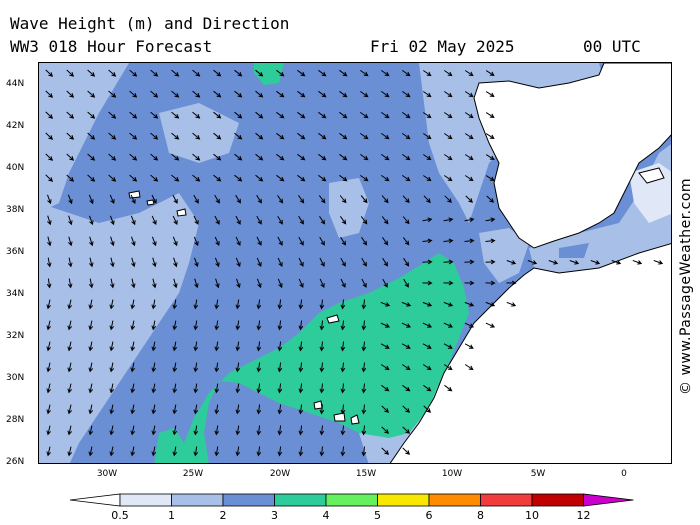 This screenshot has height=525, width=700. What do you see at coordinates (84, 138) in the screenshot?
I see `sea-zone-west-light` at bounding box center [84, 138].